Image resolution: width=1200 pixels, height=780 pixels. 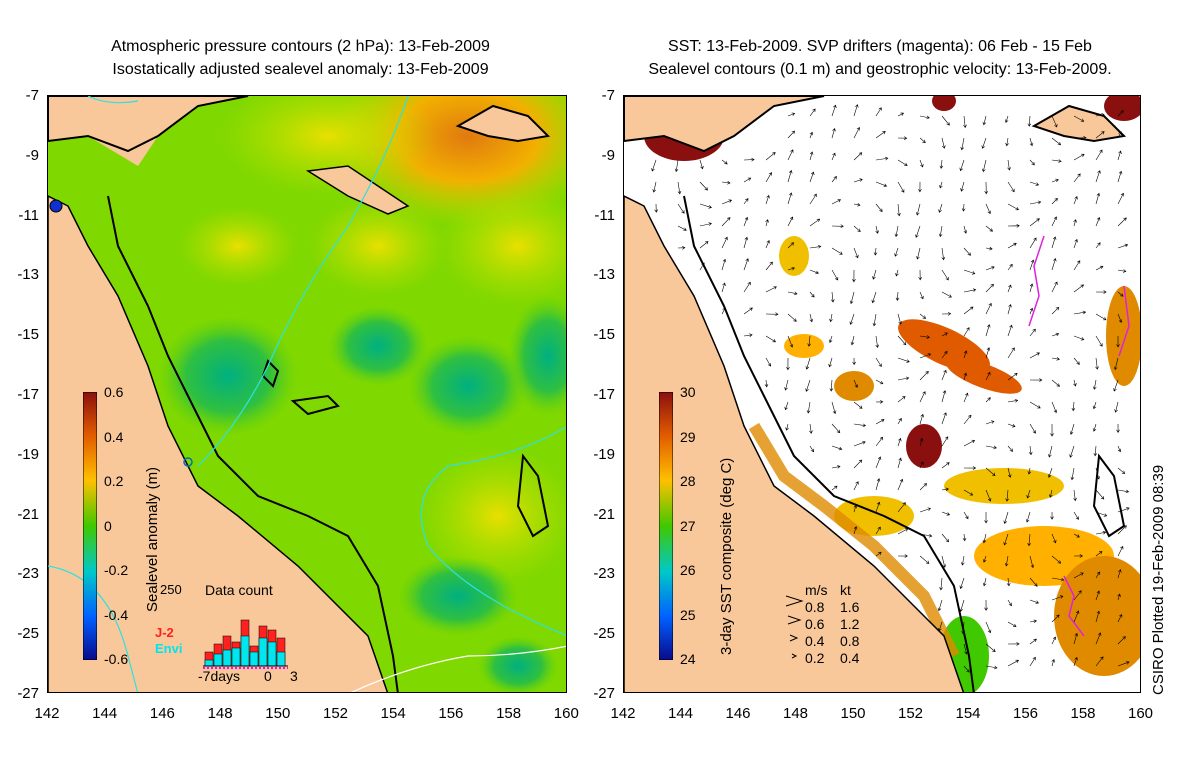 What do you see at coordinates (393, 713) in the screenshot?
I see `x-tick-label: 154` at bounding box center [393, 713].